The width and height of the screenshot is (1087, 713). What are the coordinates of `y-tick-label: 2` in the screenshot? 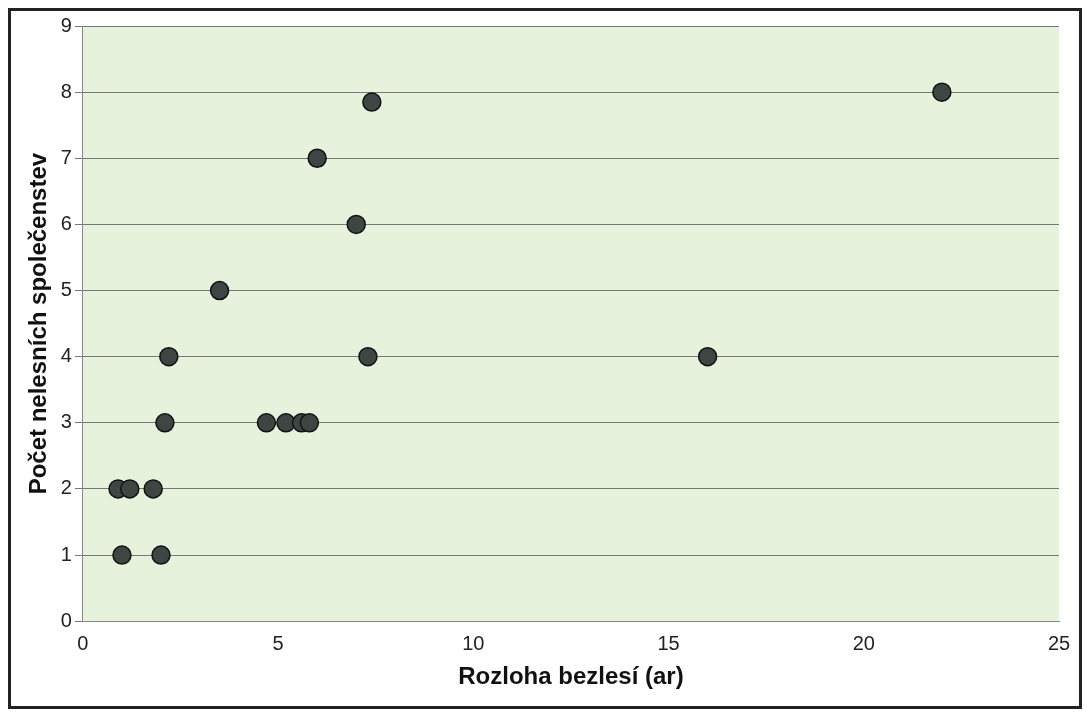 It's located at (66, 487).